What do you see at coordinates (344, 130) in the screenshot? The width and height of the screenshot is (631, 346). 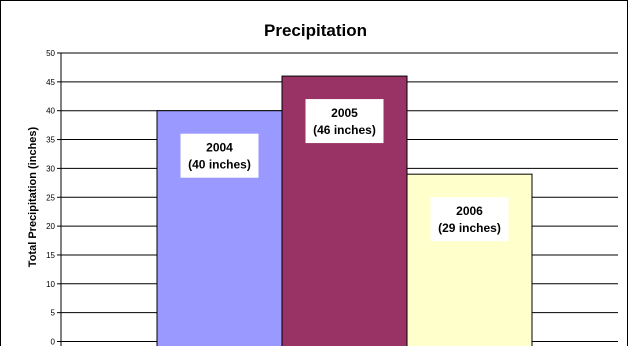 I see `data-label: (46 inches)` at bounding box center [344, 130].